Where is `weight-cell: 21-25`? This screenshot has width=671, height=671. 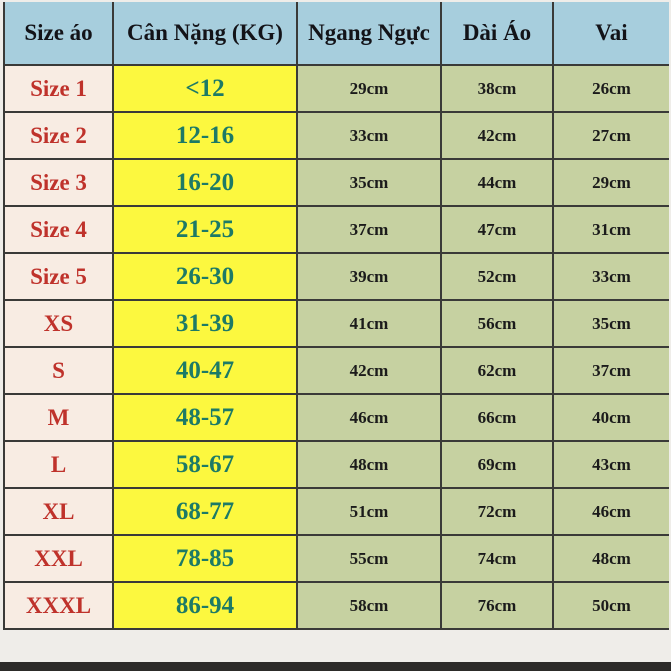
weight-cell: 21-25 is located at coordinates (205, 229).